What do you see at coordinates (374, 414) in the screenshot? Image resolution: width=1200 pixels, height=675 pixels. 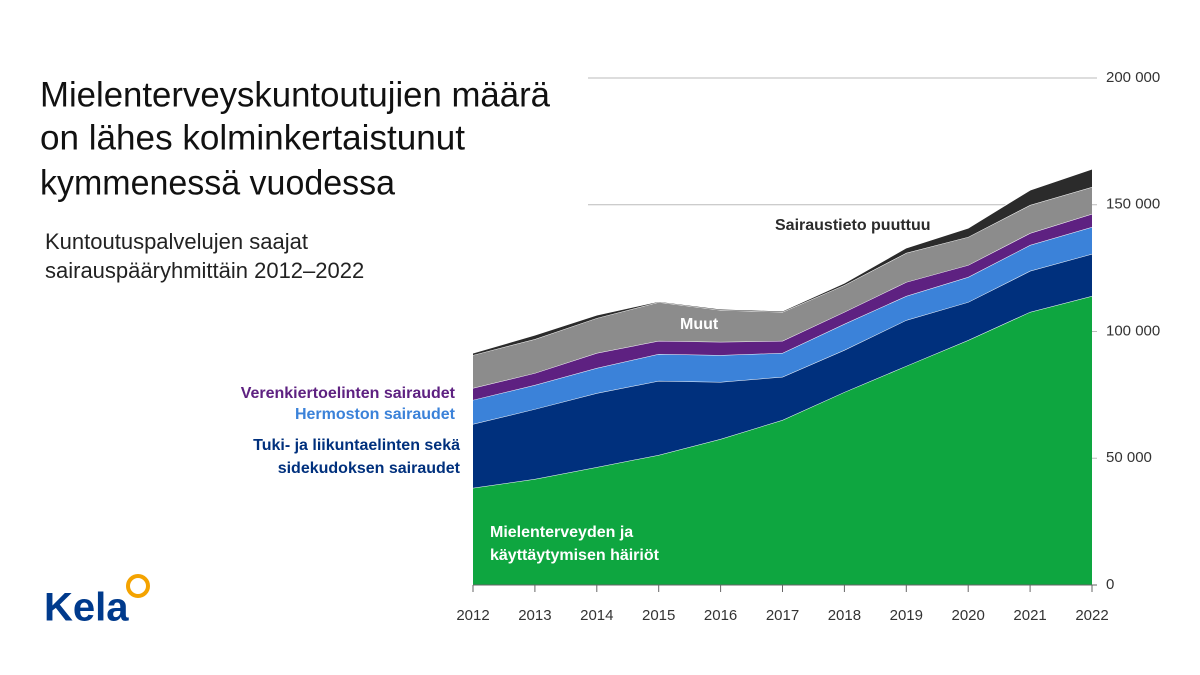 I see `series-label: Hermoston sairaudet` at bounding box center [374, 414].